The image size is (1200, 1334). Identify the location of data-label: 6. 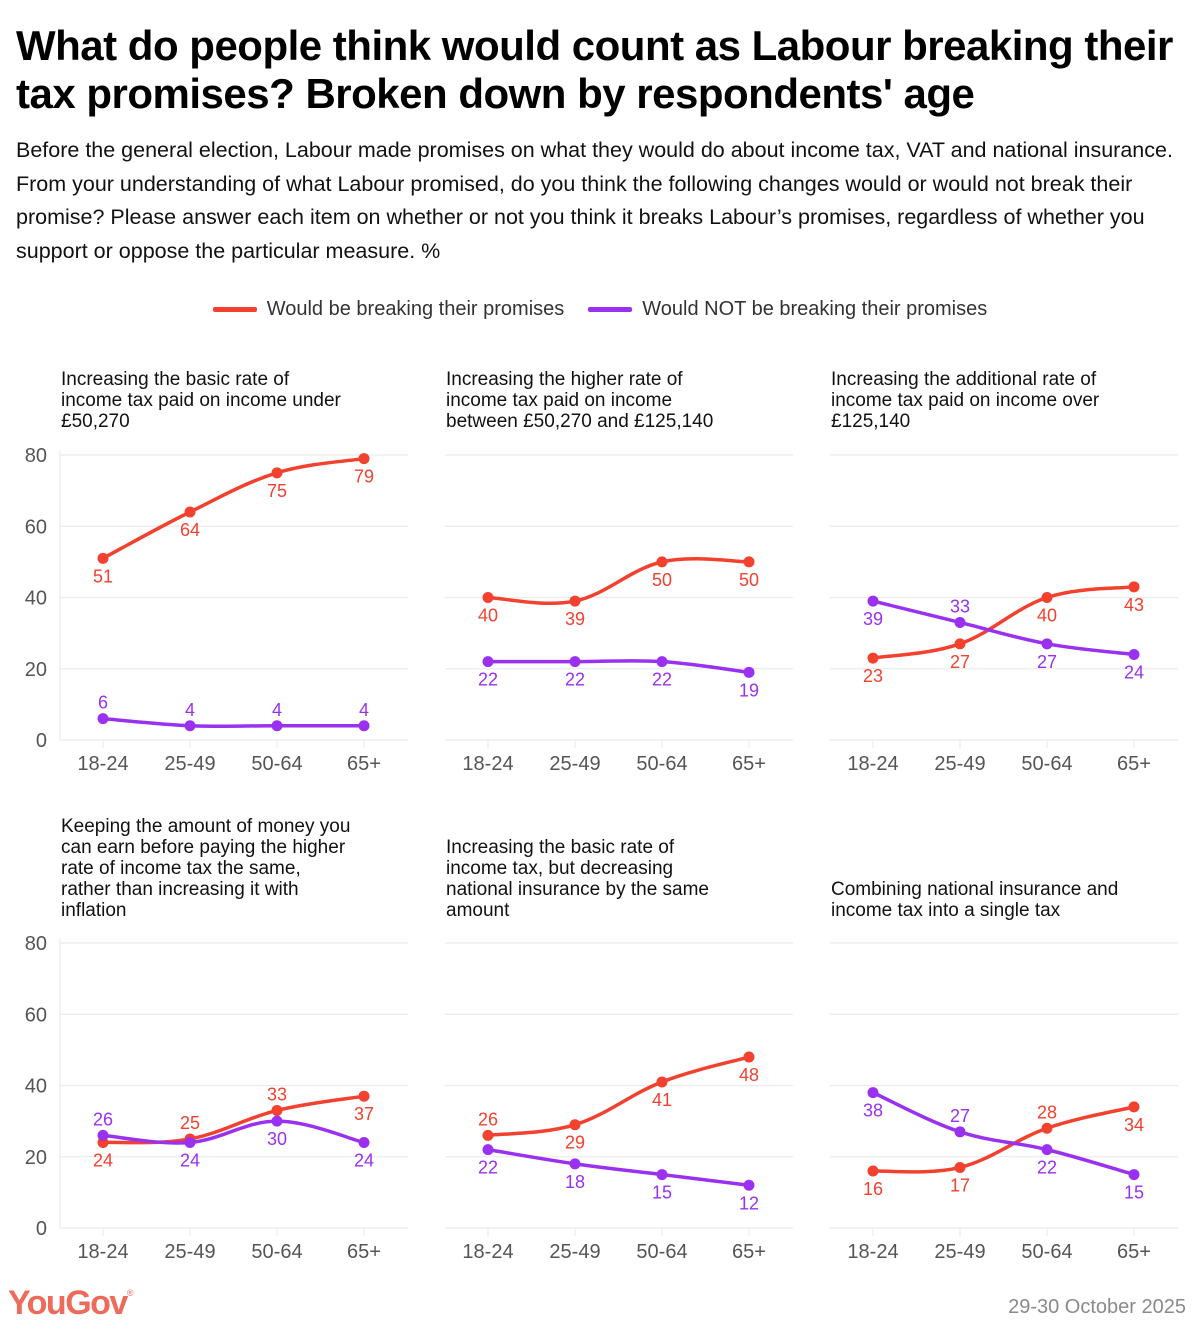
(103, 703).